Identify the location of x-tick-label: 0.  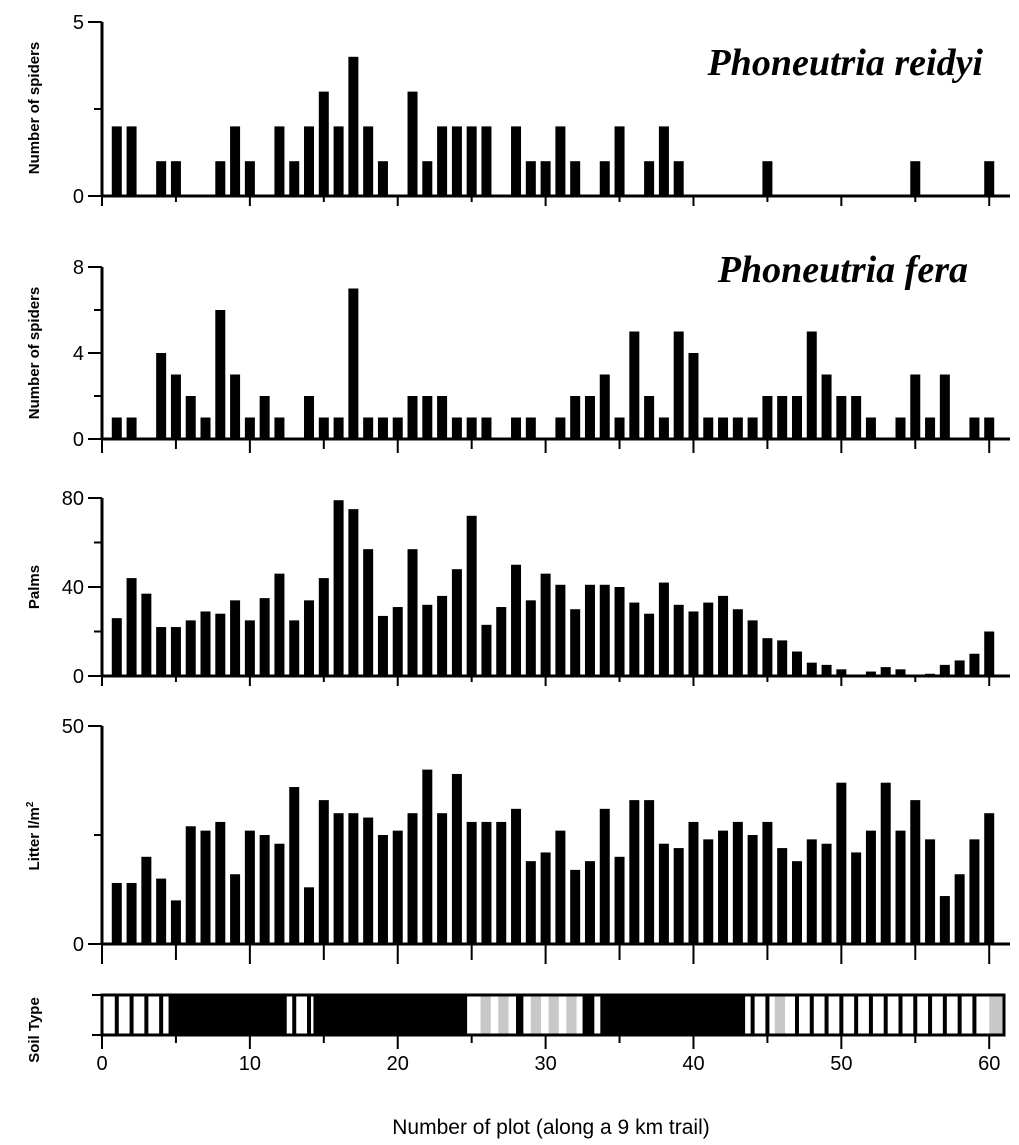
(101, 1064).